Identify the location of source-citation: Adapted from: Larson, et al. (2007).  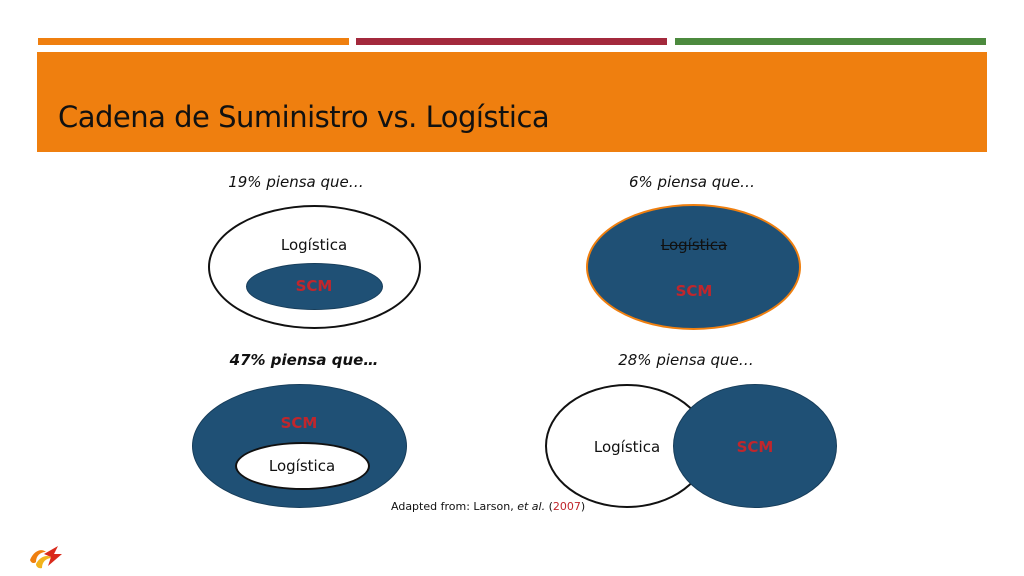
(488, 506).